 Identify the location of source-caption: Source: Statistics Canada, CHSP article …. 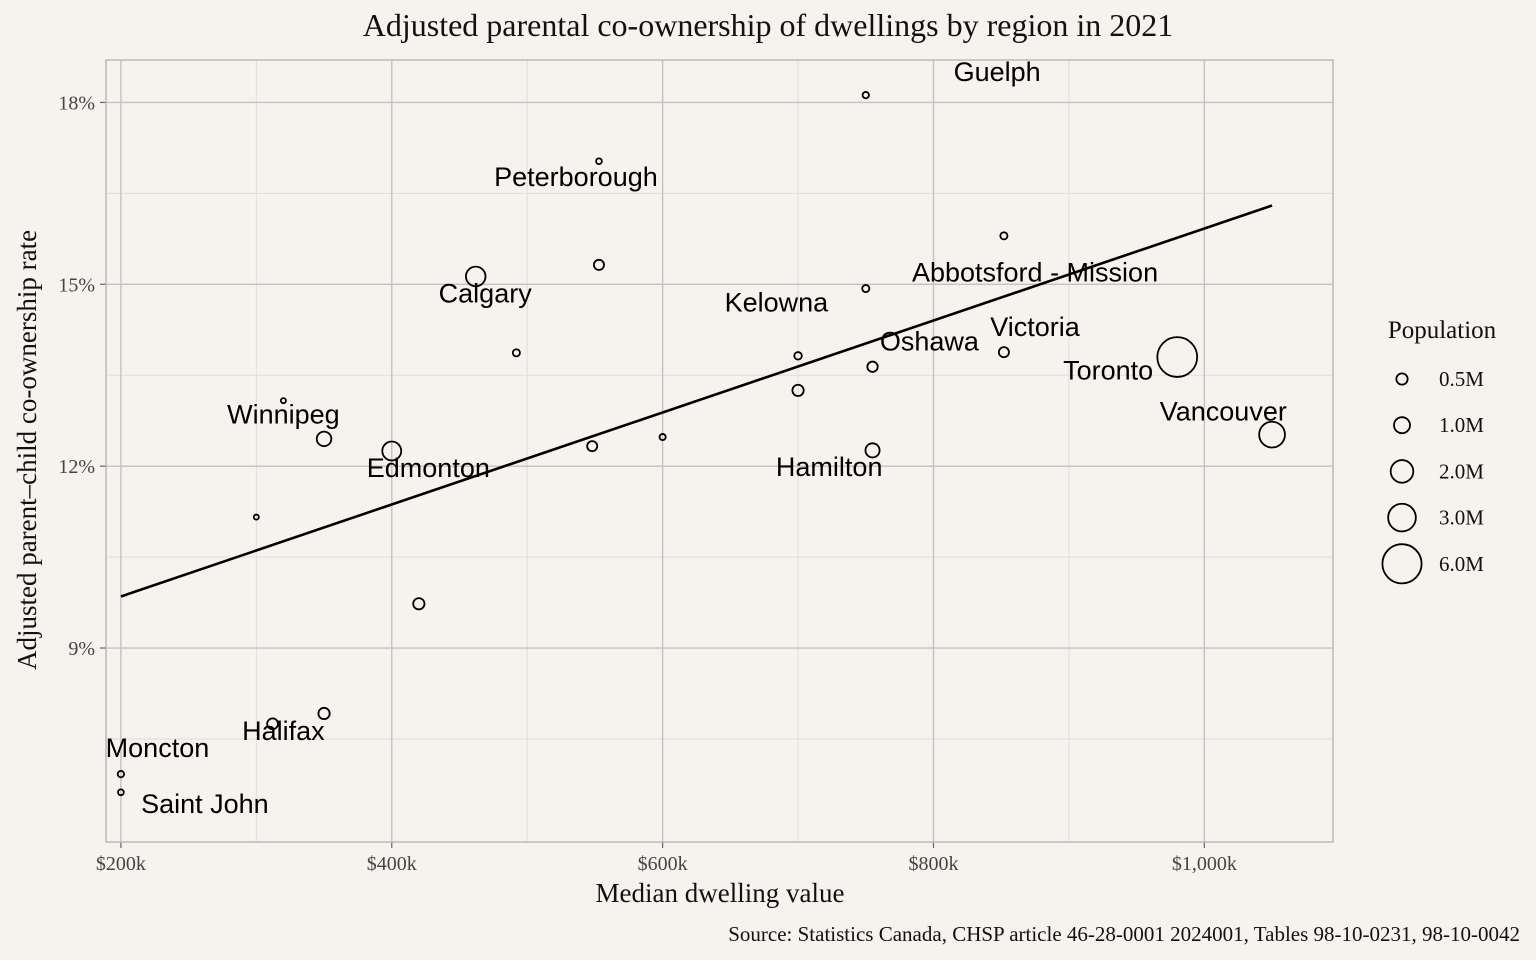
(1124, 934).